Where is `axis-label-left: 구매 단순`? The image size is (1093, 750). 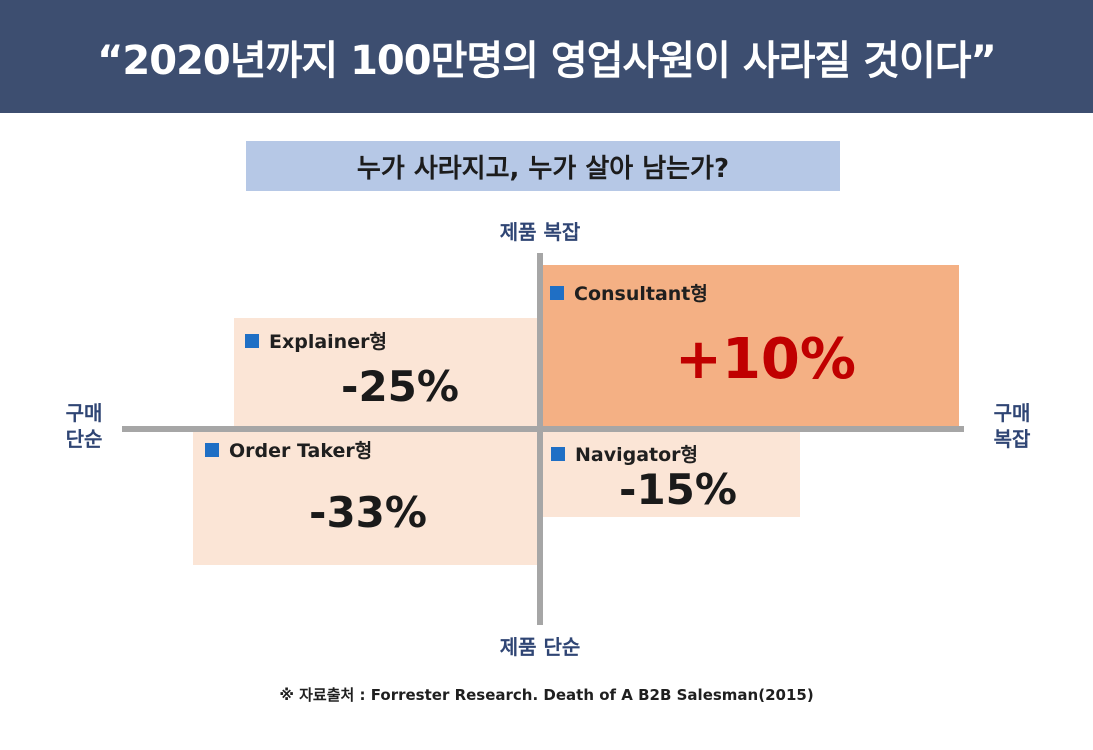 axis-label-left: 구매 단순 is located at coordinates (84, 426).